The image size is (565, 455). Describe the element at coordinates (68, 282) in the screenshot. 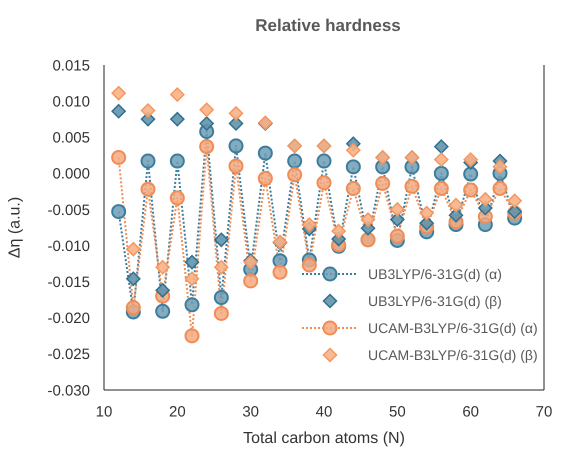

I see `y-tick-label: -0.015` at that location.